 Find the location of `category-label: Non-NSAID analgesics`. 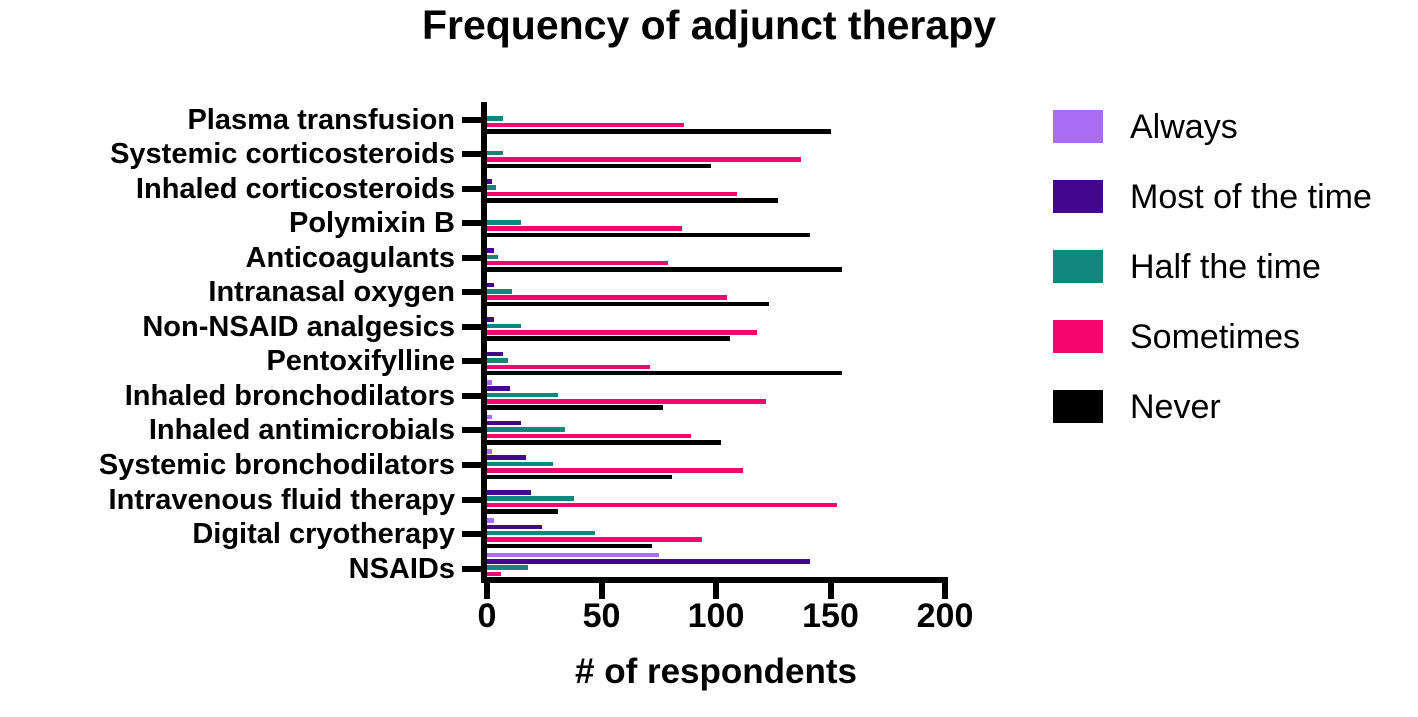

category-label: Non-NSAID analgesics is located at coordinates (298, 326).